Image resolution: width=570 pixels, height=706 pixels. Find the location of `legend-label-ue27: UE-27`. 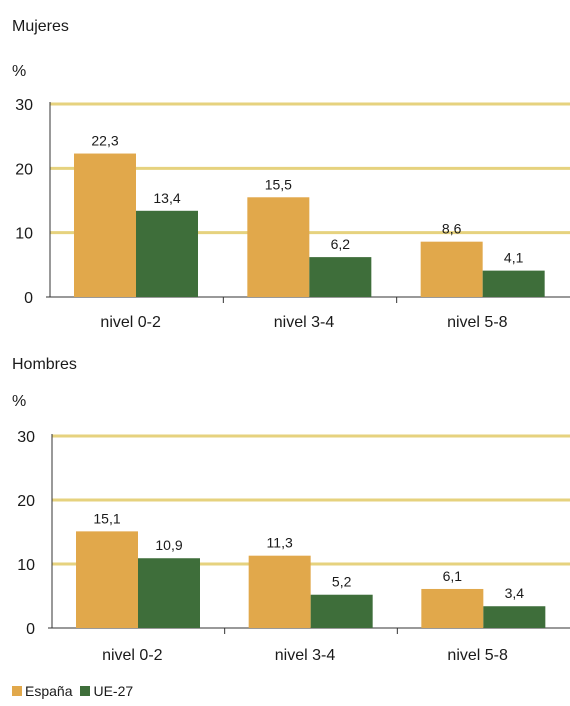

legend-label-ue27: UE-27 is located at coordinates (113, 691).